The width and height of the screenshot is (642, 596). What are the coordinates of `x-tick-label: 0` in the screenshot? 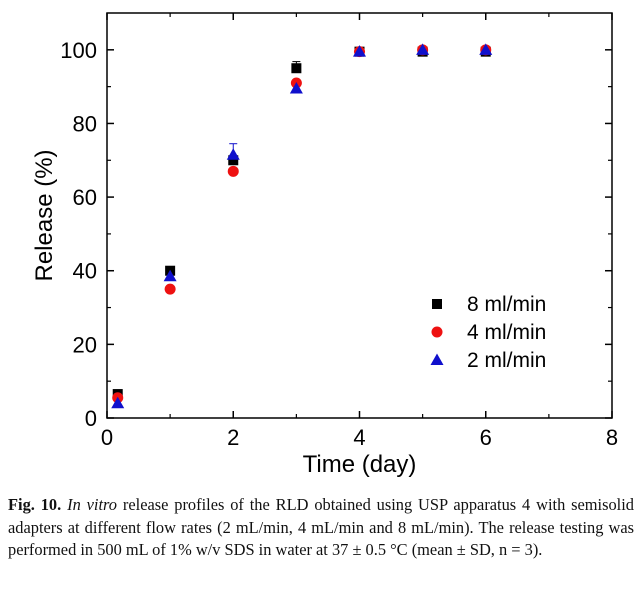 It's located at (107, 437).